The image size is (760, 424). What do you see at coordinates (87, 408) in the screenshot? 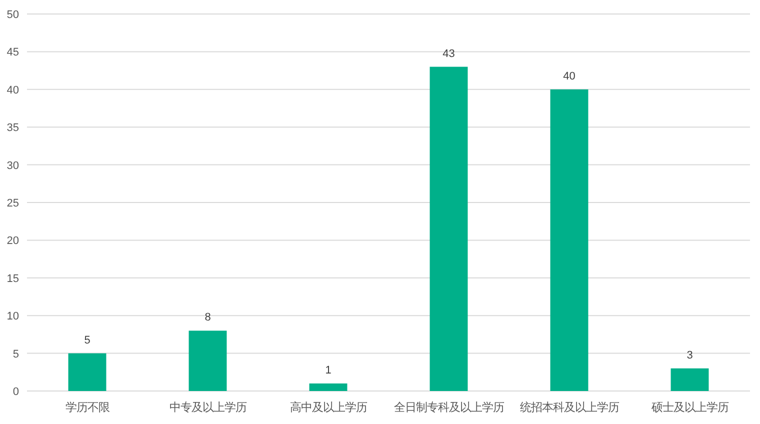
I see `x-tick-label: 学历不限` at bounding box center [87, 408].